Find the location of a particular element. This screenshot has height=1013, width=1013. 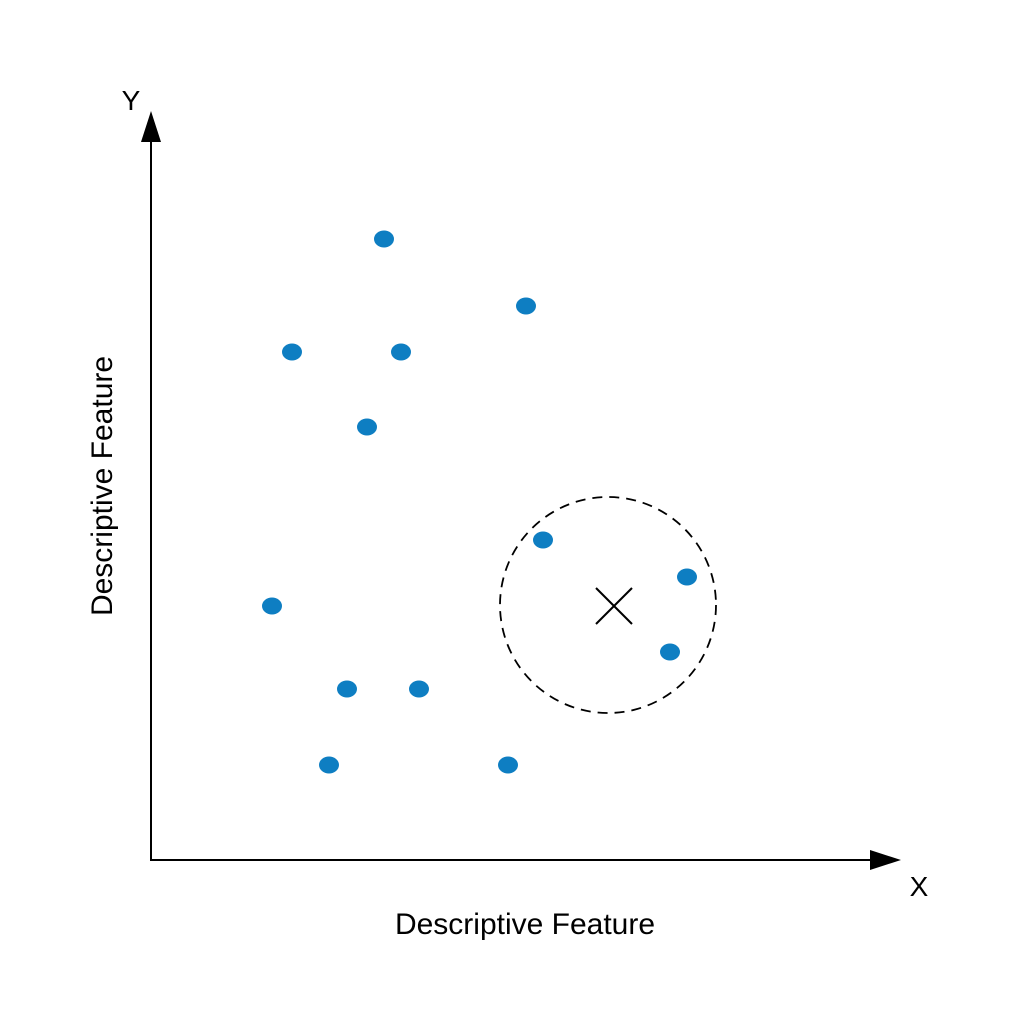

x-axis-arrow is located at coordinates (885, 860).